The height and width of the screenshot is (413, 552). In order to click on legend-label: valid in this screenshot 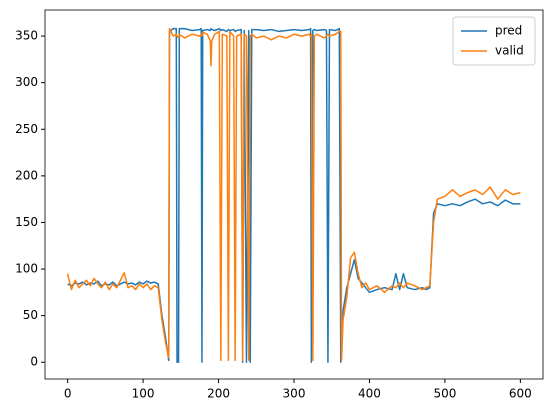, I will do `click(509, 51)`.